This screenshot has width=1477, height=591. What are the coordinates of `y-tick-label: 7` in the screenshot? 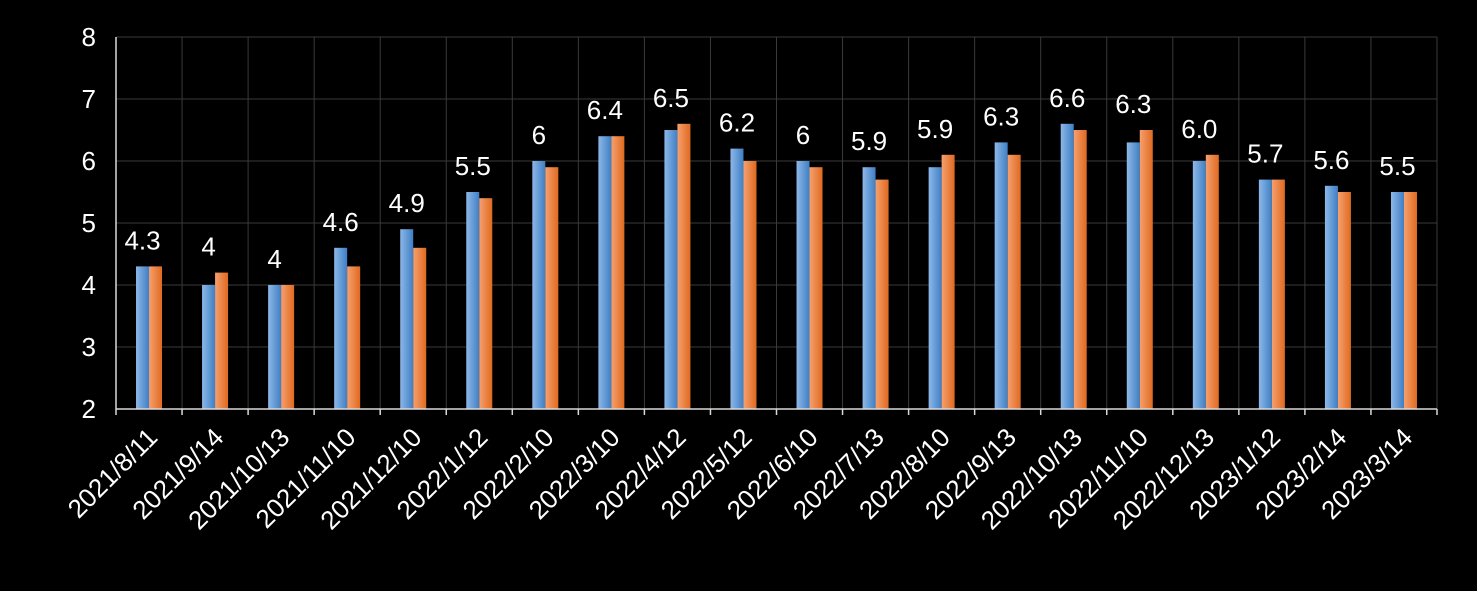 It's located at (89, 99).